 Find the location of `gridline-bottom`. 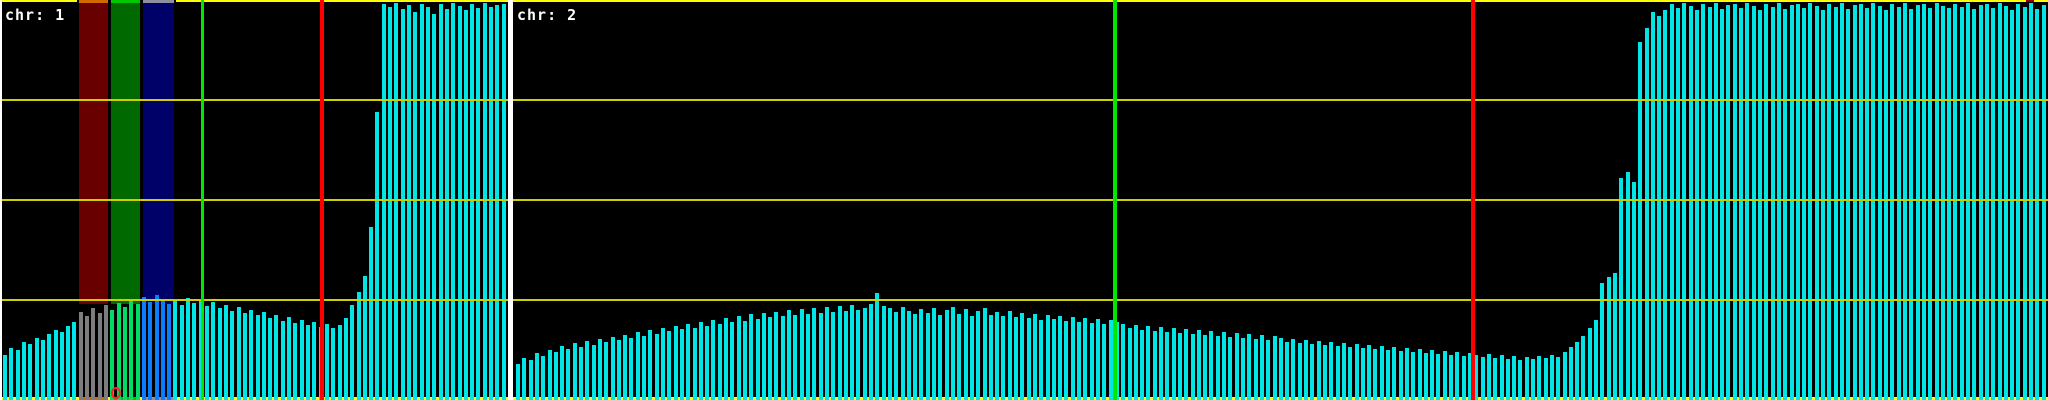

gridline-bottom is located at coordinates (1024, 398).